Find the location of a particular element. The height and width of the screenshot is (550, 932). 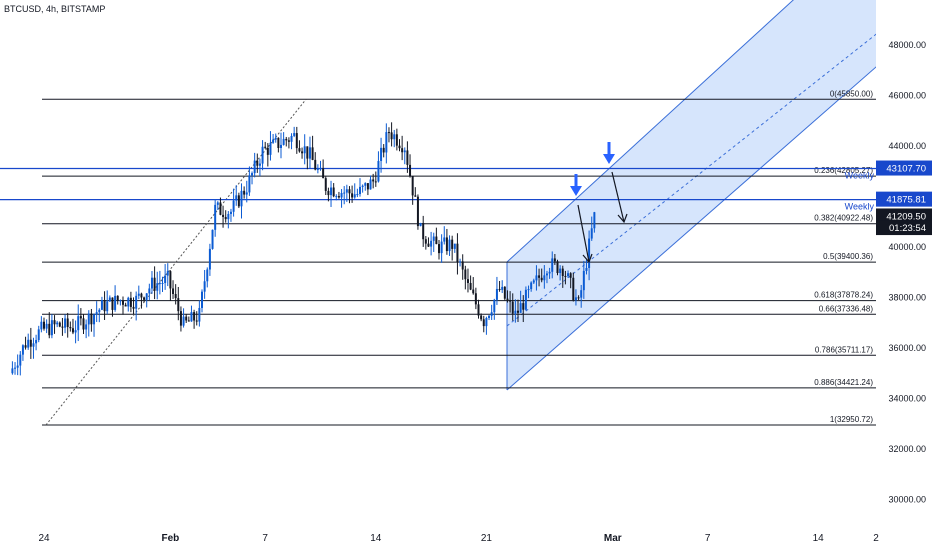

weekly-label: Weekly is located at coordinates (860, 176).